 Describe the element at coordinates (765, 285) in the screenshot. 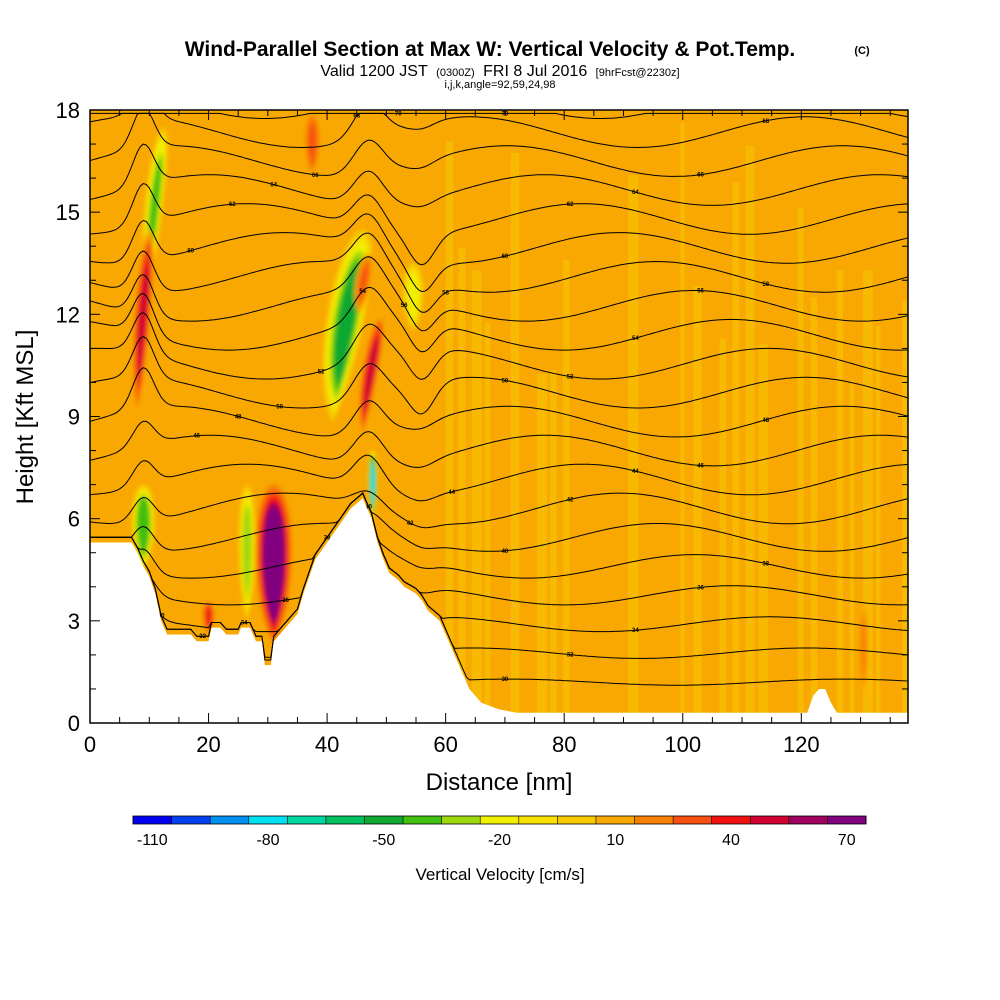

I see `contour-label: 58` at that location.